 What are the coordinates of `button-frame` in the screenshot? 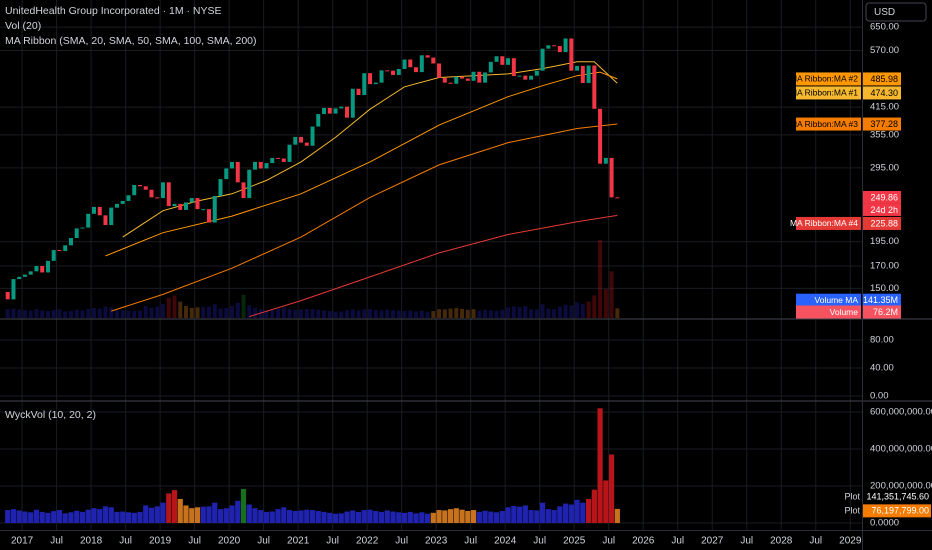 It's located at (896, 12).